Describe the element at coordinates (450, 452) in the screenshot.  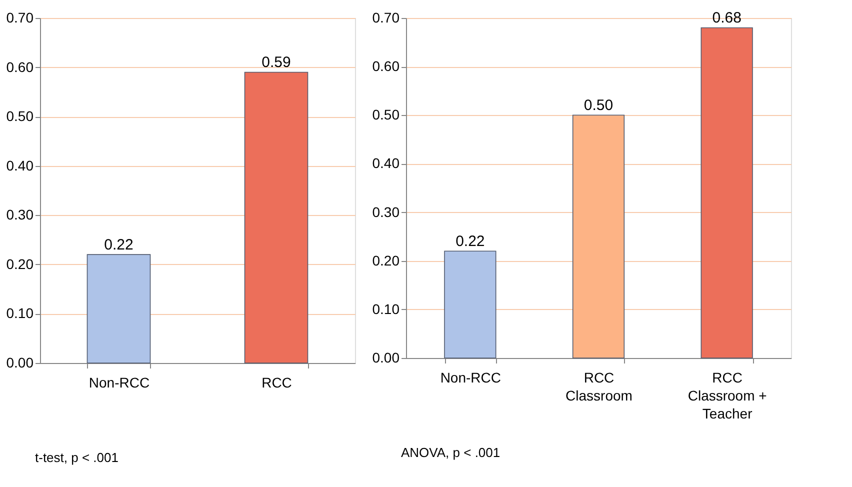
I see `text: ANOVA, p < .001` at that location.